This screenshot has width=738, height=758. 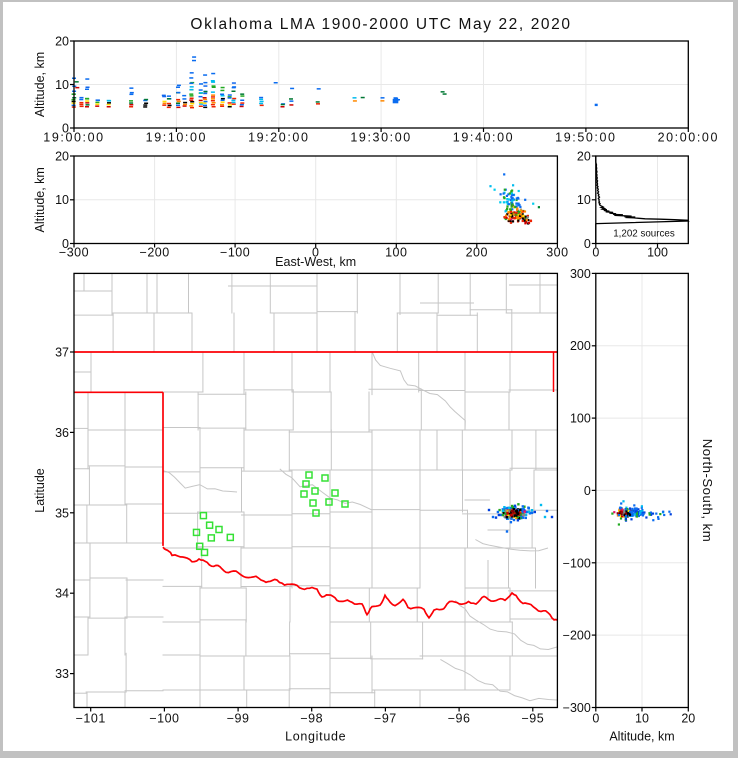 I want to click on svg-text: 19:50:00, so click(x=585, y=138).